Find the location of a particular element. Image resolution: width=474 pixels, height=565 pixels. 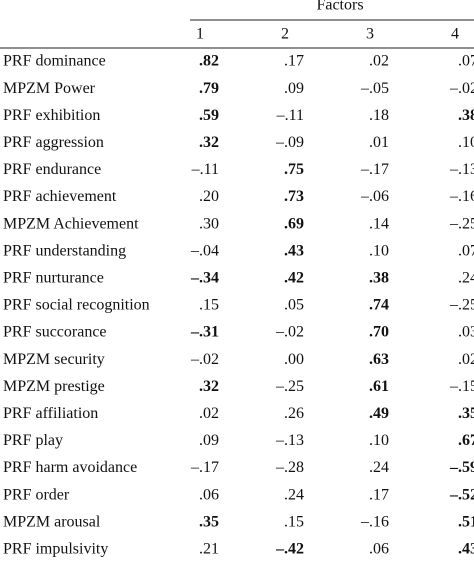

column-header: 3 is located at coordinates (370, 34).